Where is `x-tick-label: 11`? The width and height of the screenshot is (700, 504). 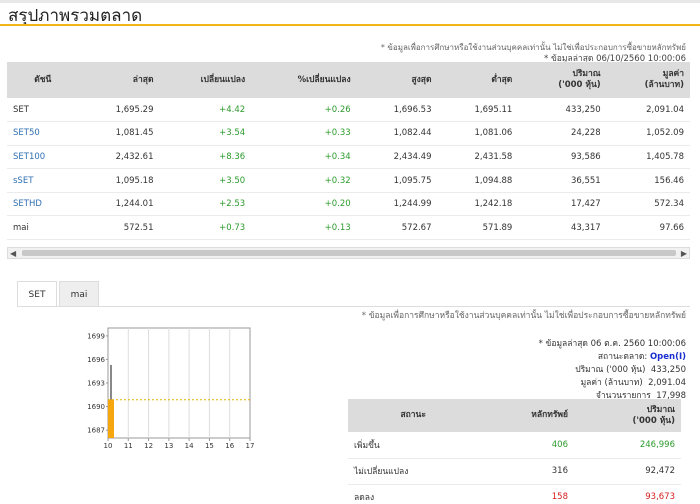
x-tick-label: 11 is located at coordinates (128, 446).